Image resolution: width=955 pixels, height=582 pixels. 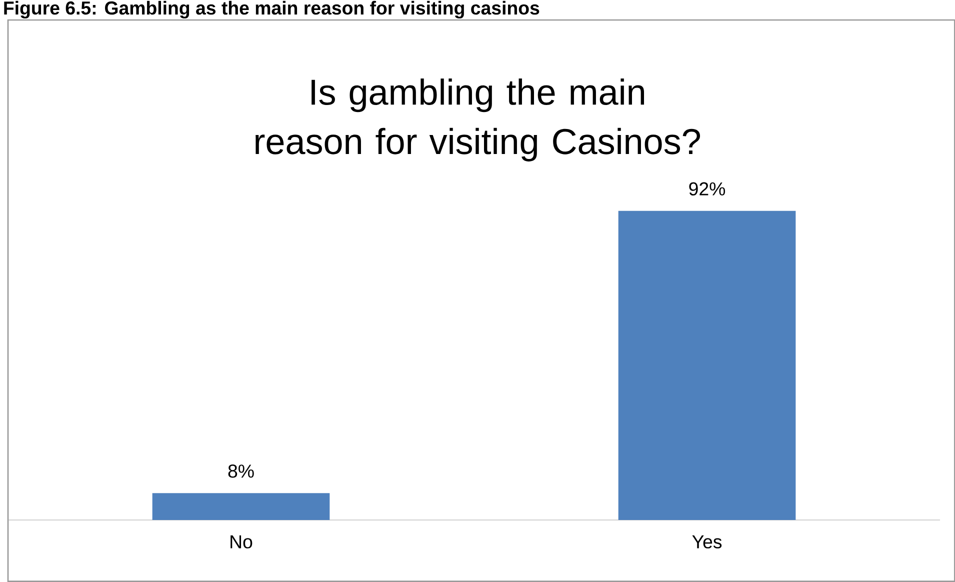 What do you see at coordinates (241, 541) in the screenshot?
I see `x-tick-label: No` at bounding box center [241, 541].